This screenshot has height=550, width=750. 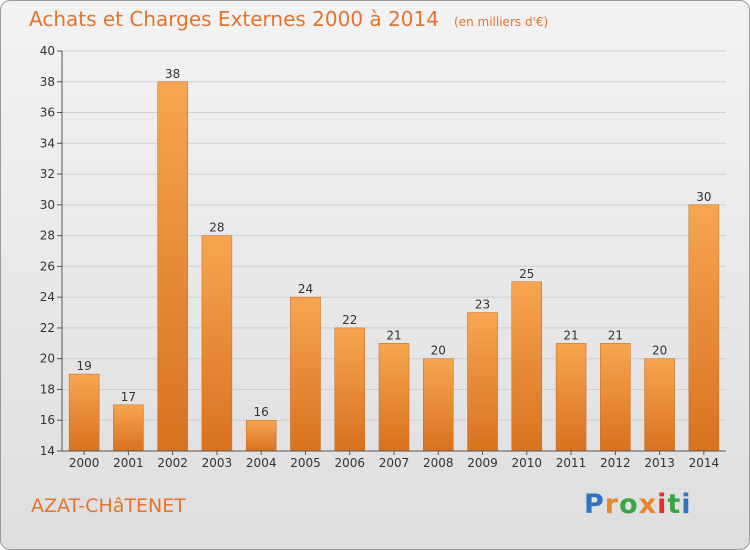 What do you see at coordinates (217, 463) in the screenshot?
I see `x-tick-label: 2003` at bounding box center [217, 463].